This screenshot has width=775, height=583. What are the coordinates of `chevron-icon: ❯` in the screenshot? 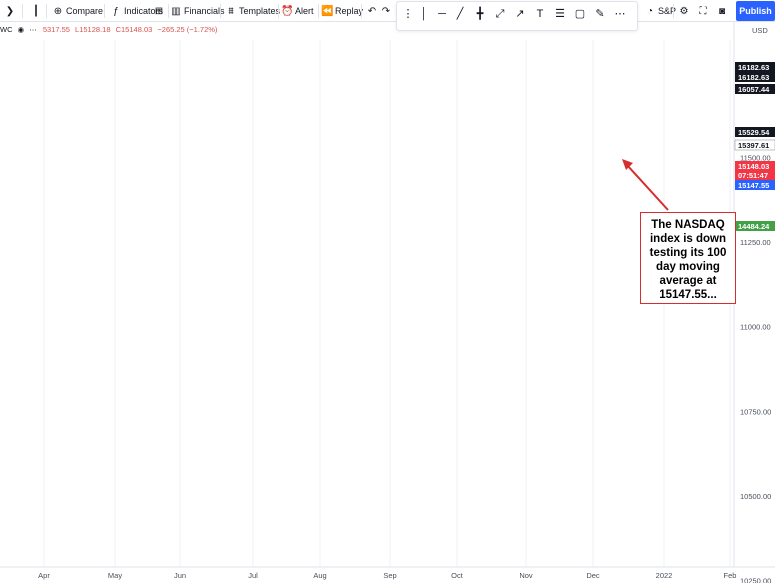 It's located at (10, 11).